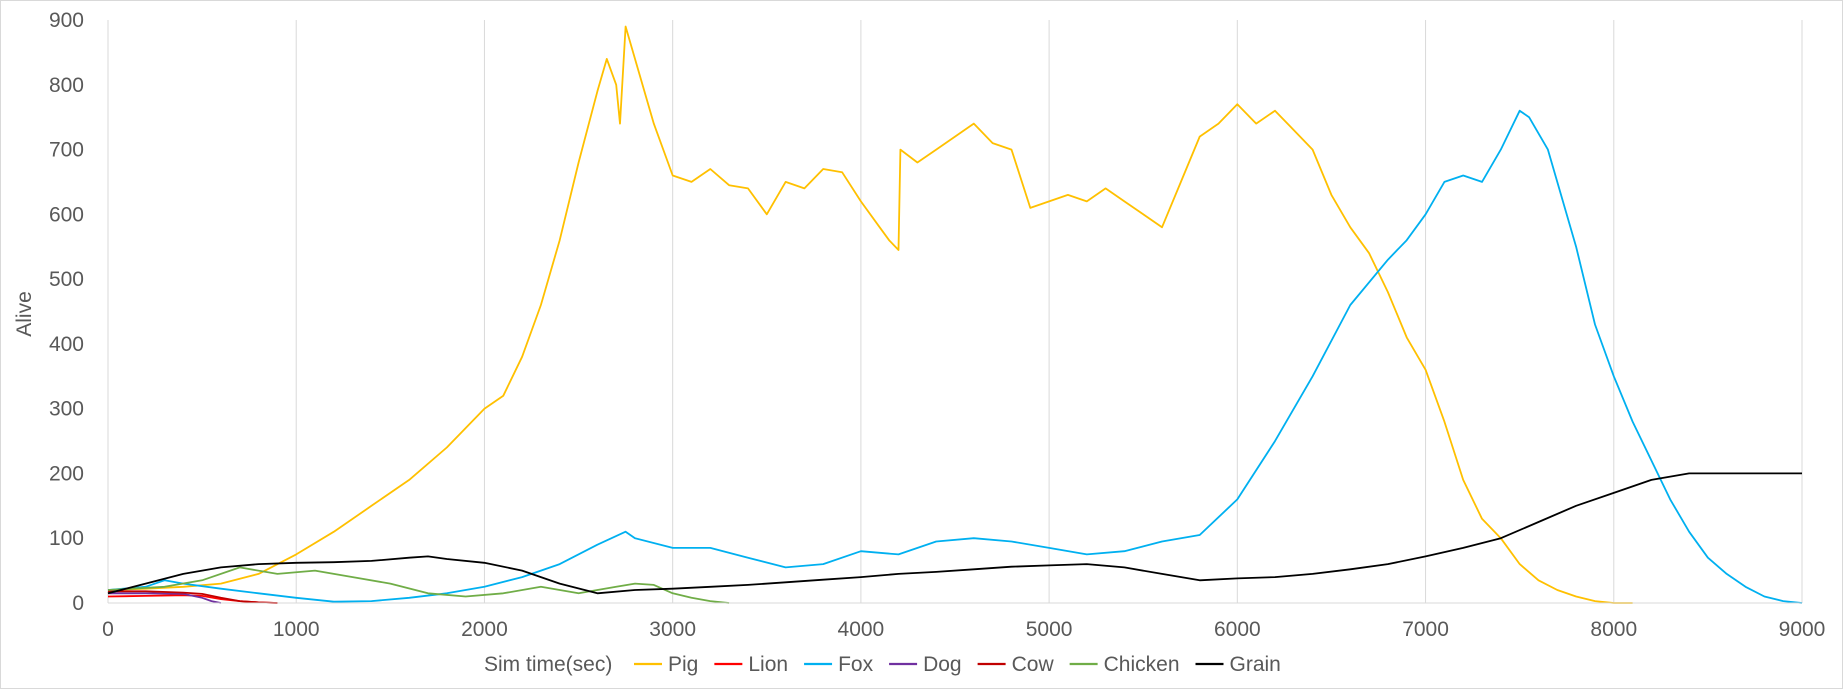 The height and width of the screenshot is (689, 1843). What do you see at coordinates (1033, 664) in the screenshot?
I see `legend-label-cow: Cow` at bounding box center [1033, 664].